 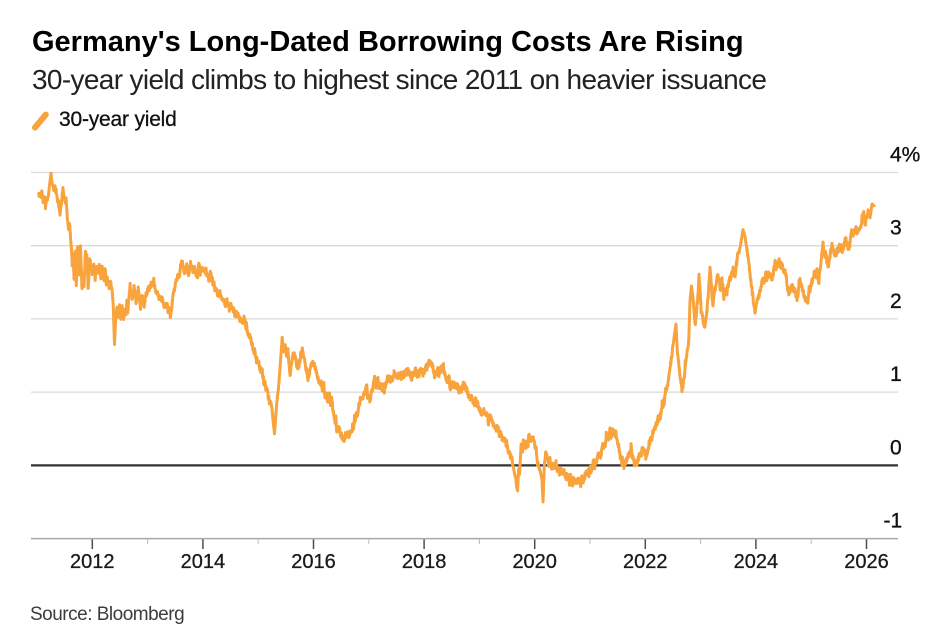 I want to click on svg-text: 2, so click(x=896, y=301).